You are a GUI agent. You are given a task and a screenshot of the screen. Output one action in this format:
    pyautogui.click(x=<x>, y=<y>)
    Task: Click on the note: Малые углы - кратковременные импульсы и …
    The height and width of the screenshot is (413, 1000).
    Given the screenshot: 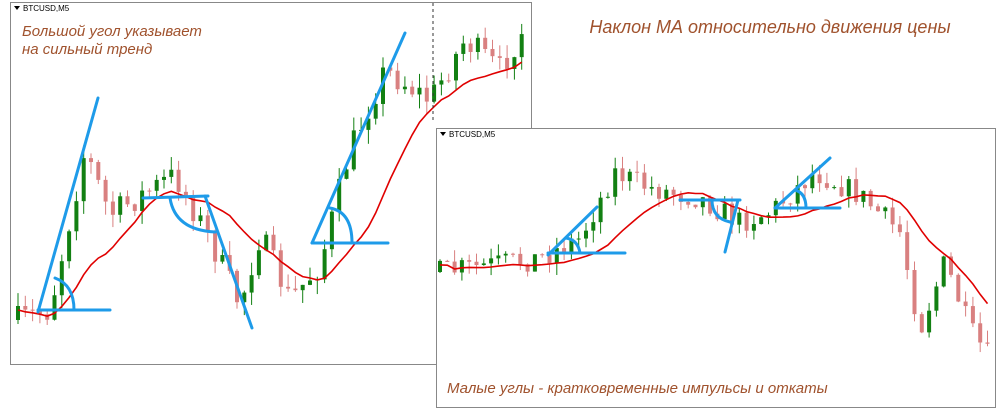 What is the action you would take?
    pyautogui.click(x=637, y=388)
    